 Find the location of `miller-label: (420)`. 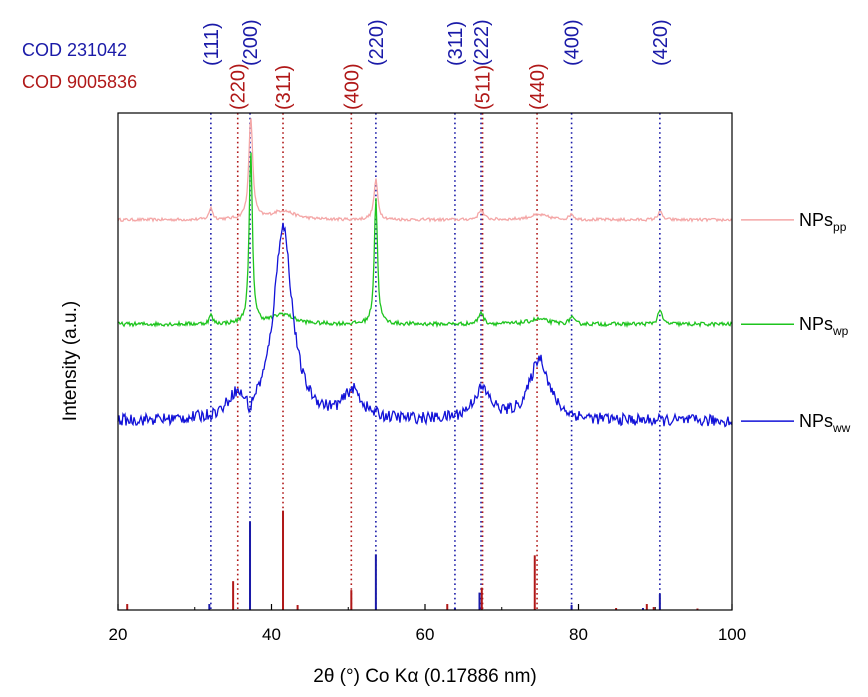

miller-label: (420) is located at coordinates (661, 42).